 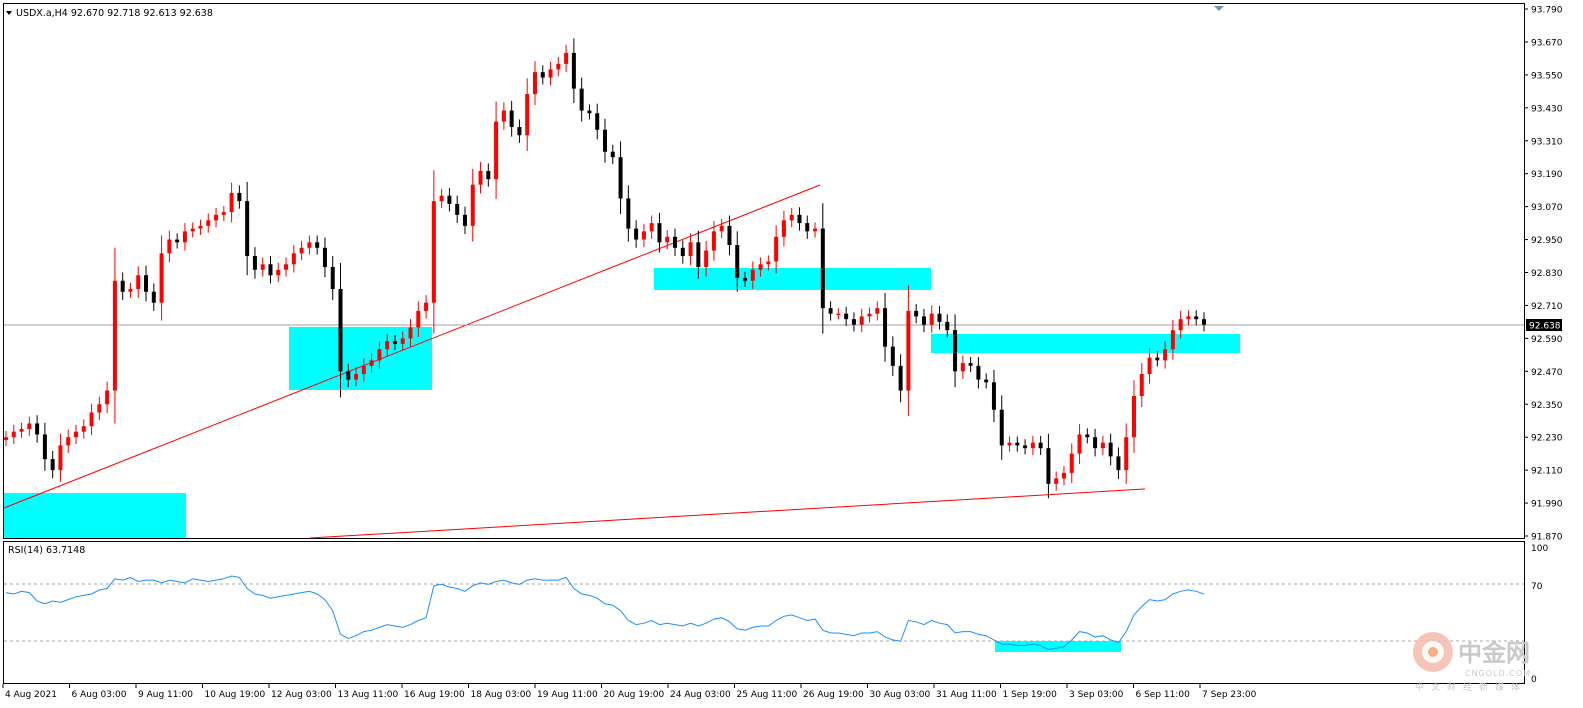 I want to click on price-tick-label: 92.950, so click(x=1547, y=241).